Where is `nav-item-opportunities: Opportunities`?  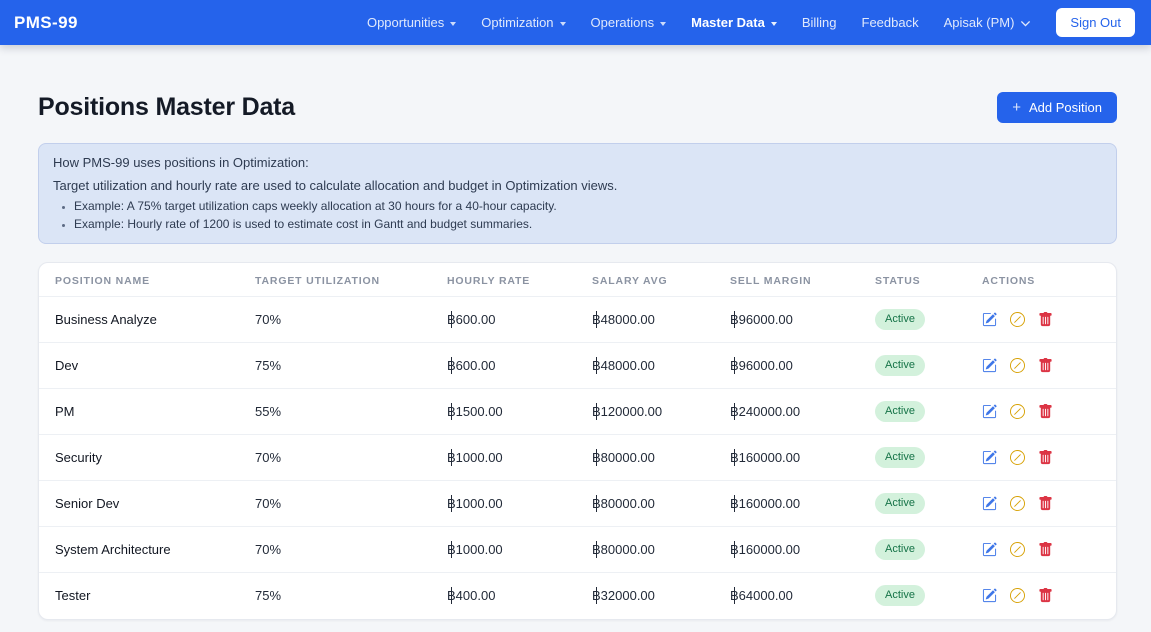 nav-item-opportunities: Opportunities is located at coordinates (411, 22).